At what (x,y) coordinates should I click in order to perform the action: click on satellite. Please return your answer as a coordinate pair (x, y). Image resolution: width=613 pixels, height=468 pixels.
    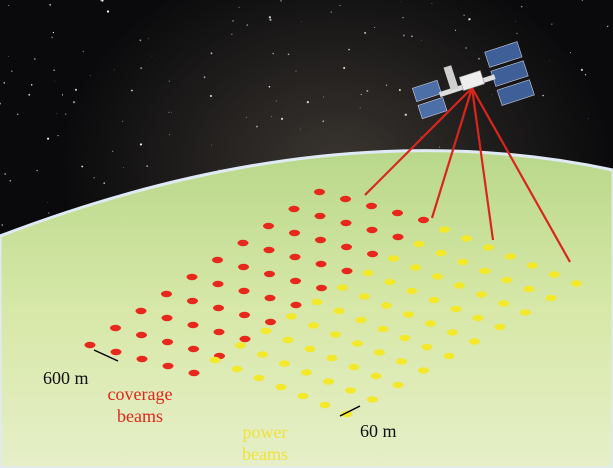
    Looking at the image, I should click on (473, 80).